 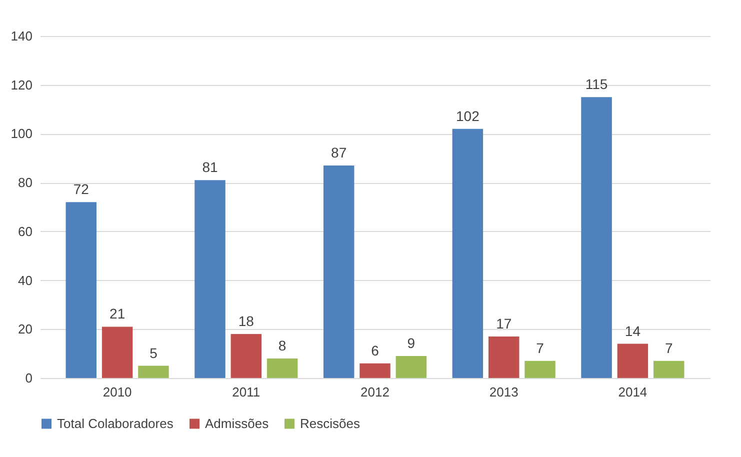 I want to click on data-label: 5, so click(x=154, y=352).